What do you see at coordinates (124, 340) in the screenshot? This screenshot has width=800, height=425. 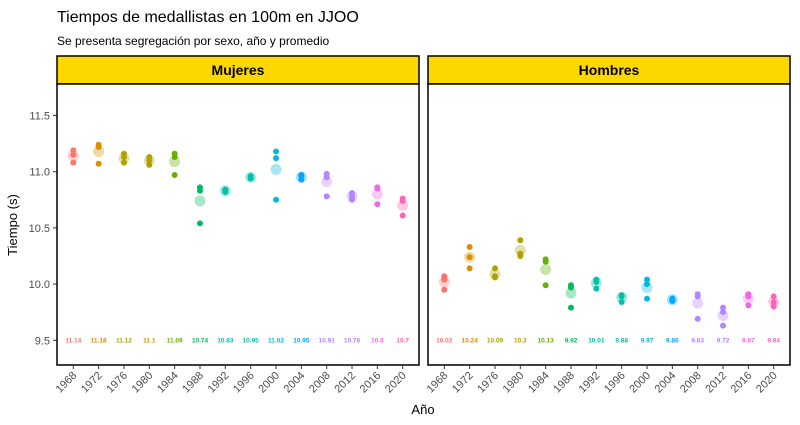 I see `average-label: 11.12` at bounding box center [124, 340].